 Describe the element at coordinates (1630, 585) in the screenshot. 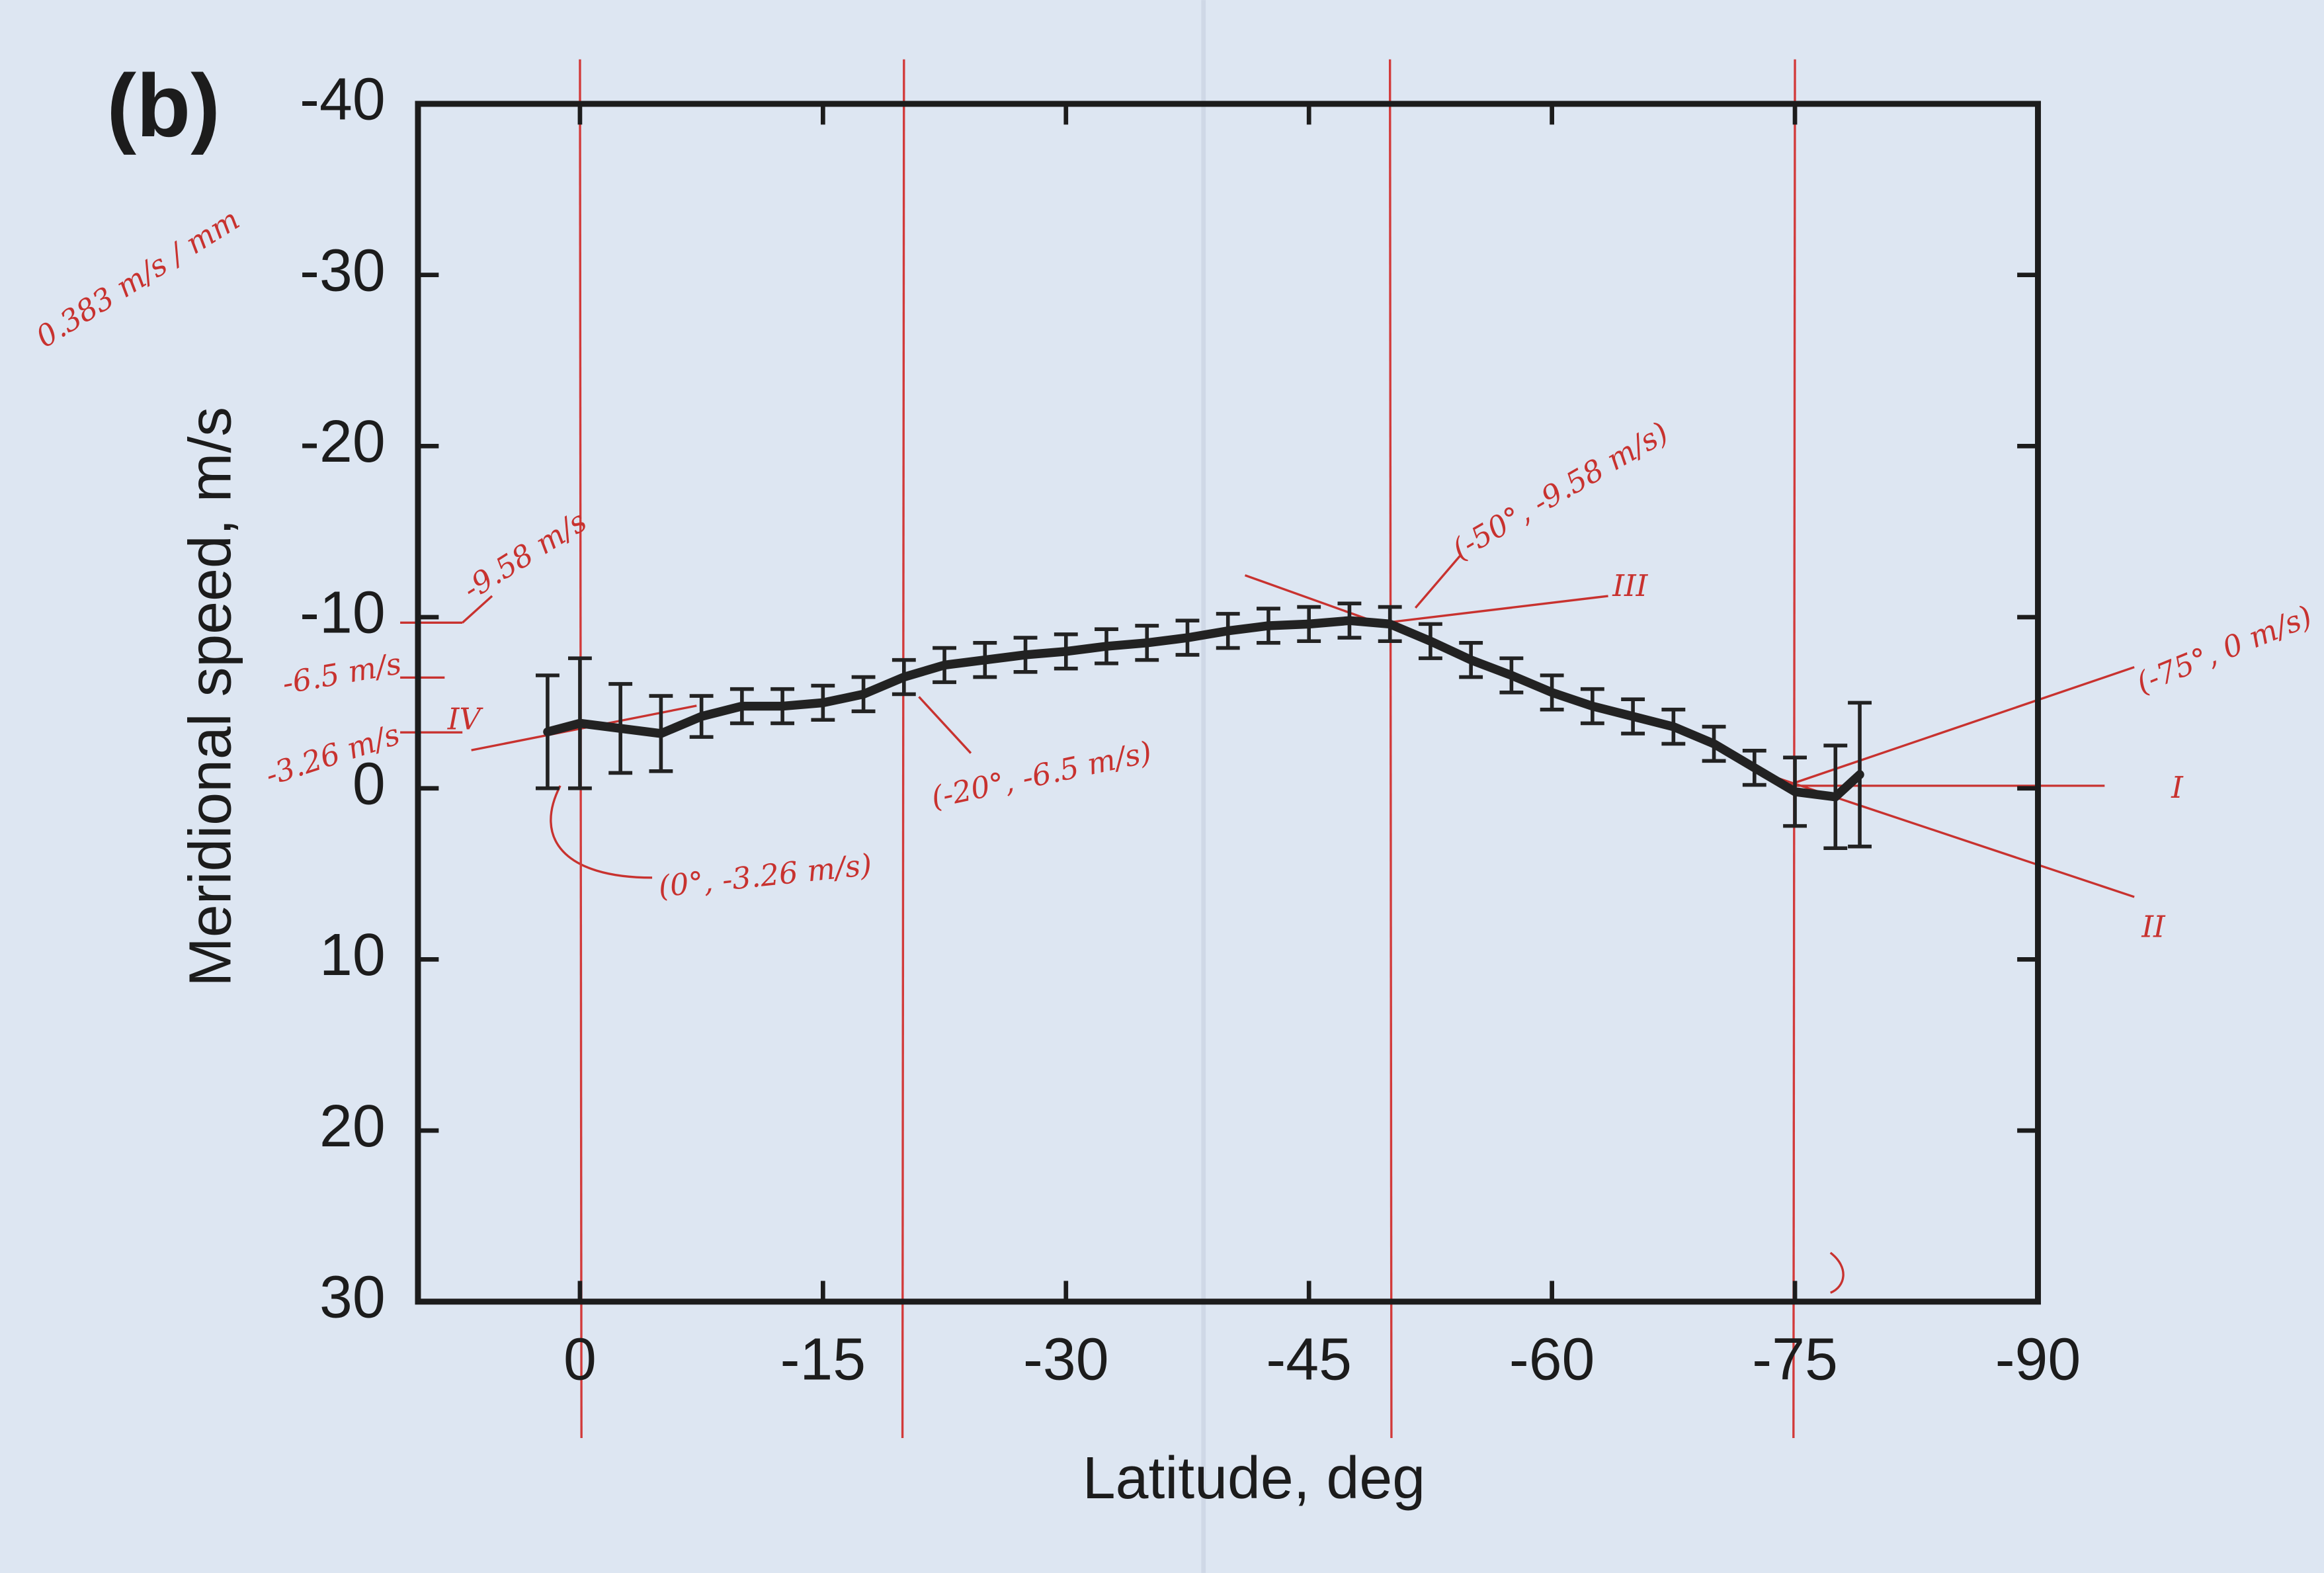

I see `annotation: III` at that location.